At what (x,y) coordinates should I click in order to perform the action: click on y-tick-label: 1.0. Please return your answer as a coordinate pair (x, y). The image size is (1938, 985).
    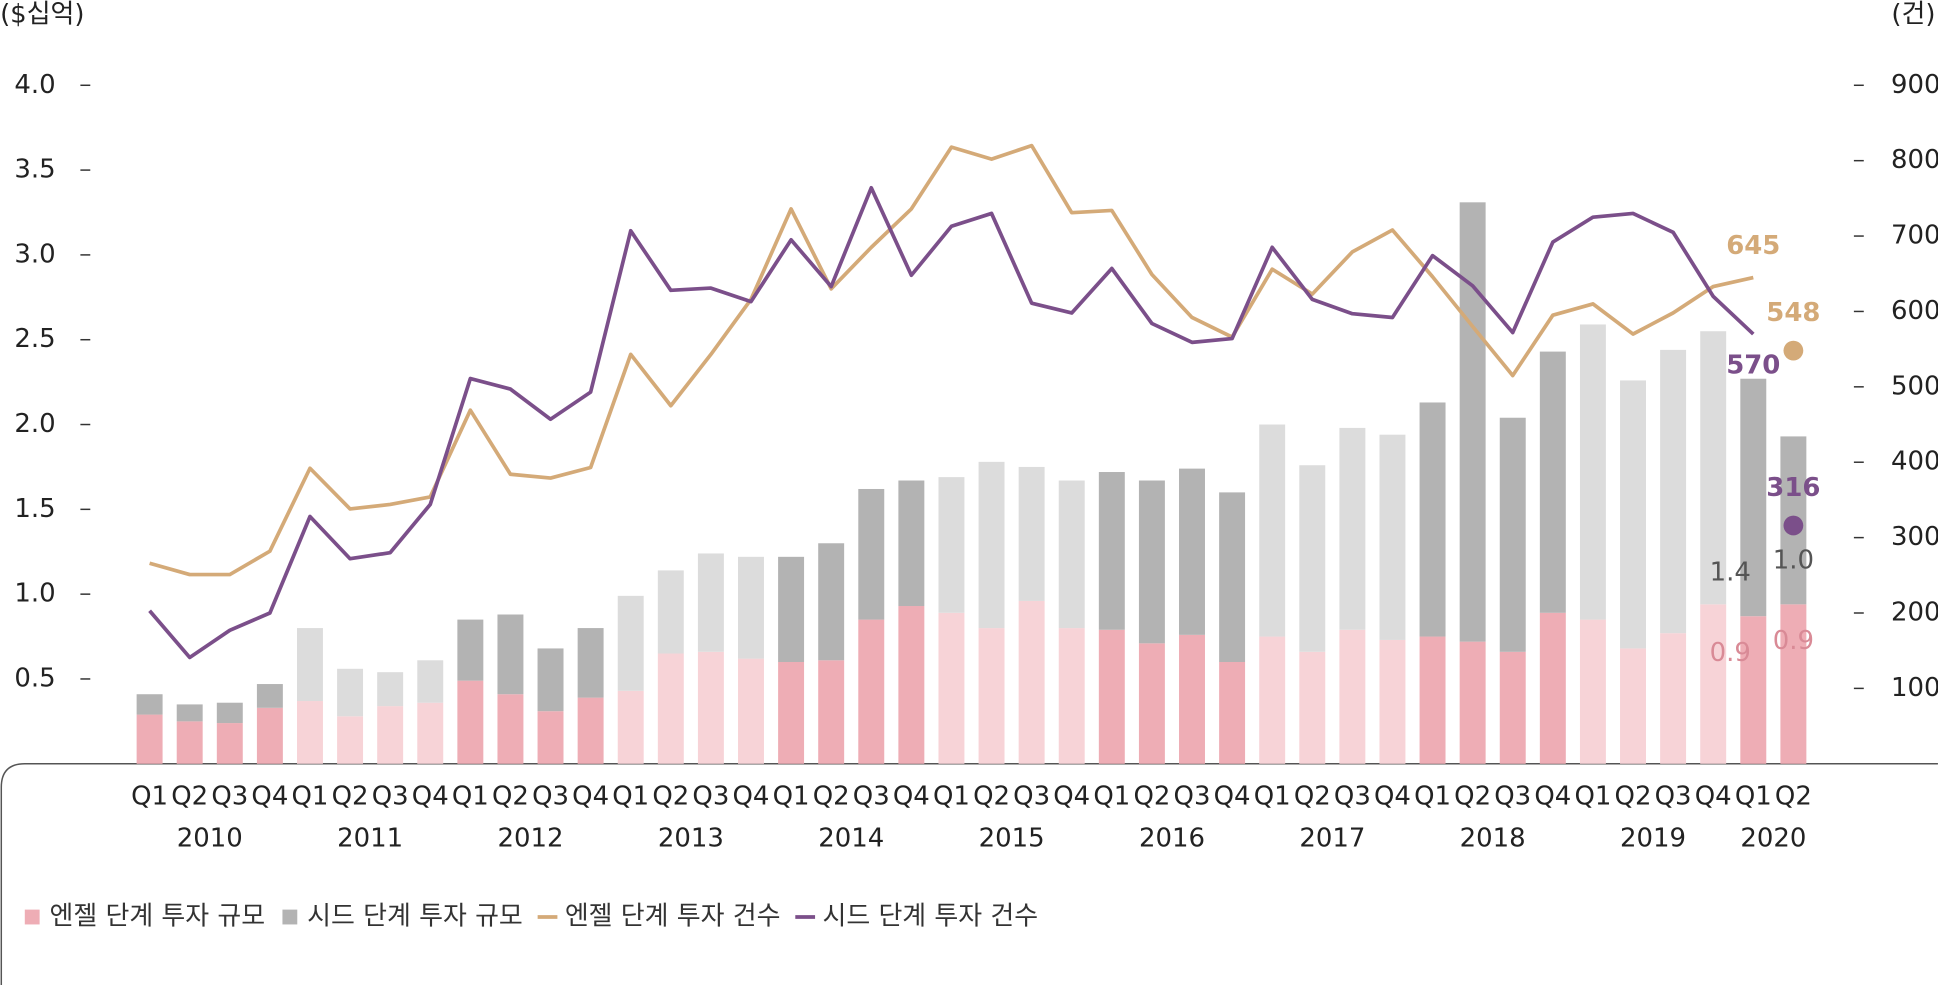
    Looking at the image, I should click on (34, 594).